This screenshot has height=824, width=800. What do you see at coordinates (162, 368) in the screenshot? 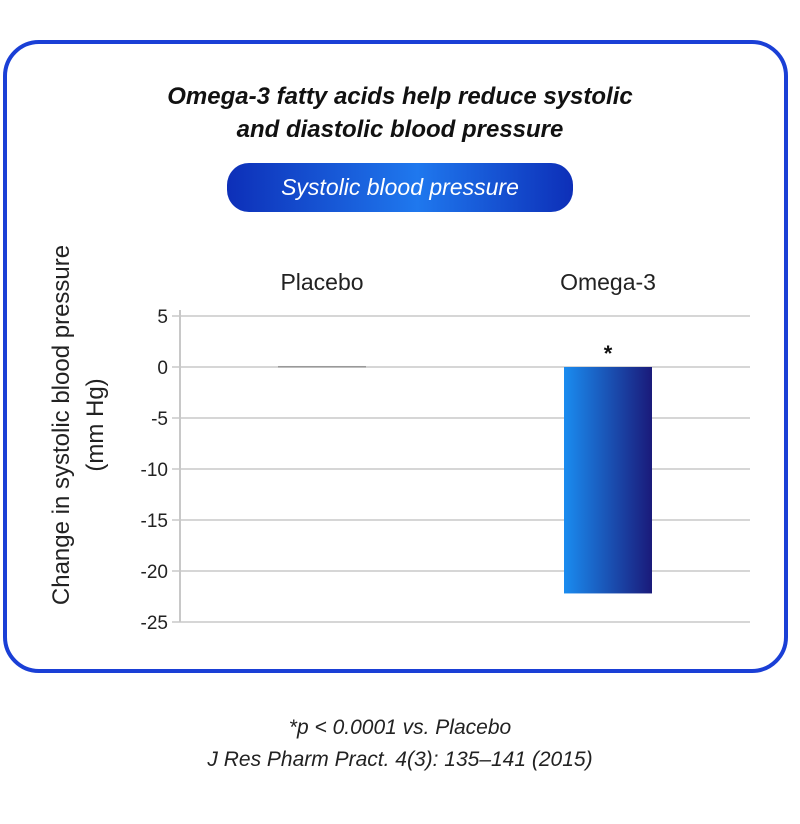
I see `y-tick-label: 0` at bounding box center [162, 368].